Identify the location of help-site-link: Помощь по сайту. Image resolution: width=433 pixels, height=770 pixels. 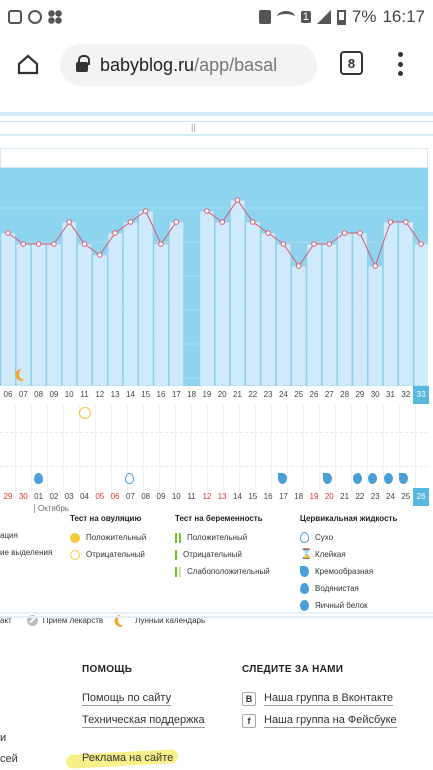
(127, 699).